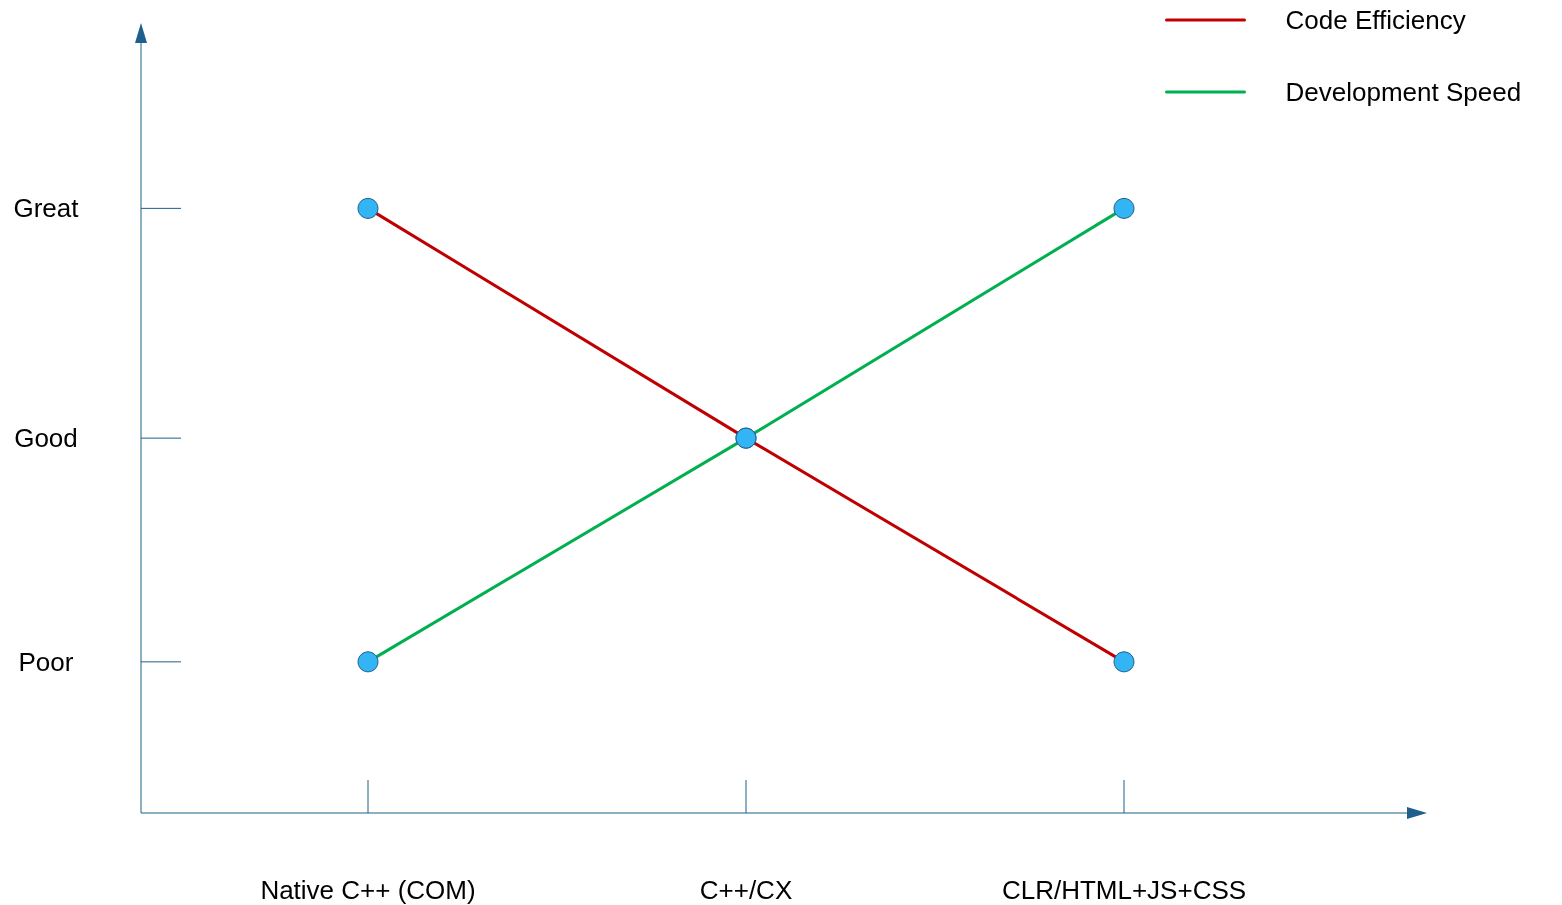  Describe the element at coordinates (46, 438) in the screenshot. I see `text: Good` at that location.